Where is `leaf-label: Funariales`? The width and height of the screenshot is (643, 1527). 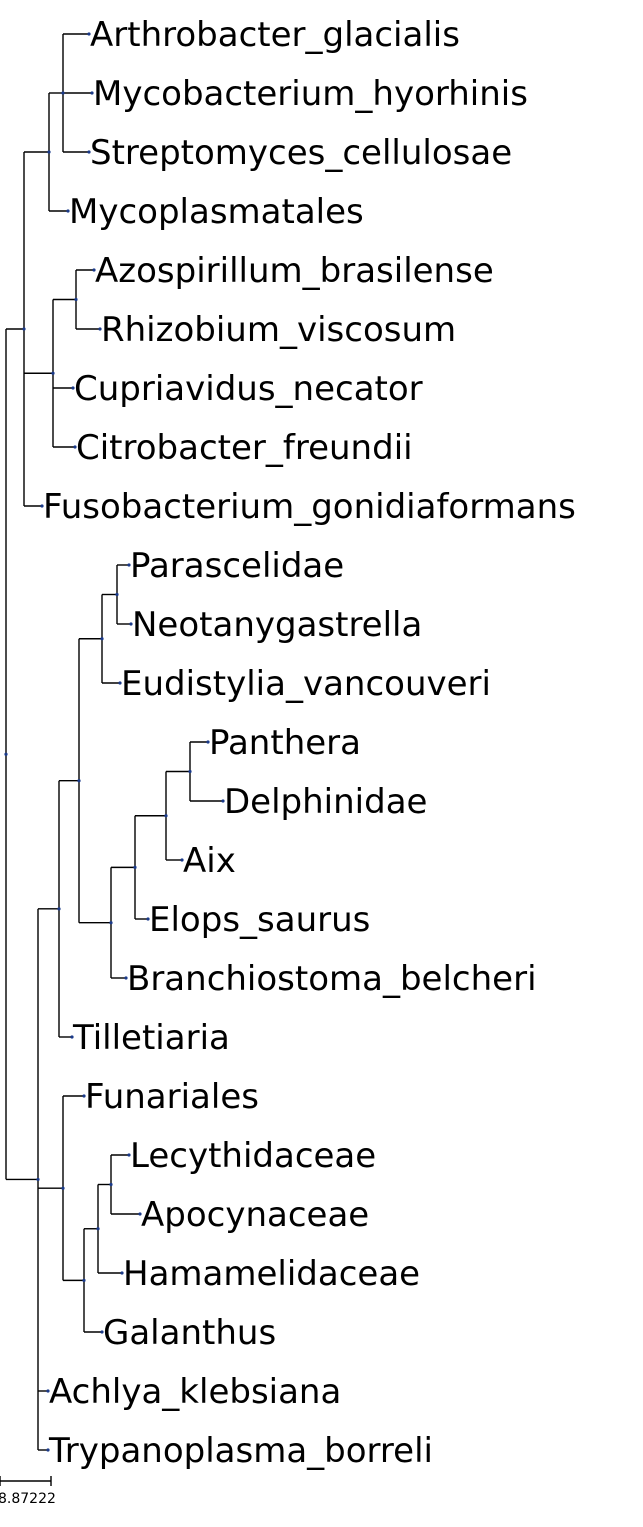
leaf-label: Funariales is located at coordinates (172, 1097).